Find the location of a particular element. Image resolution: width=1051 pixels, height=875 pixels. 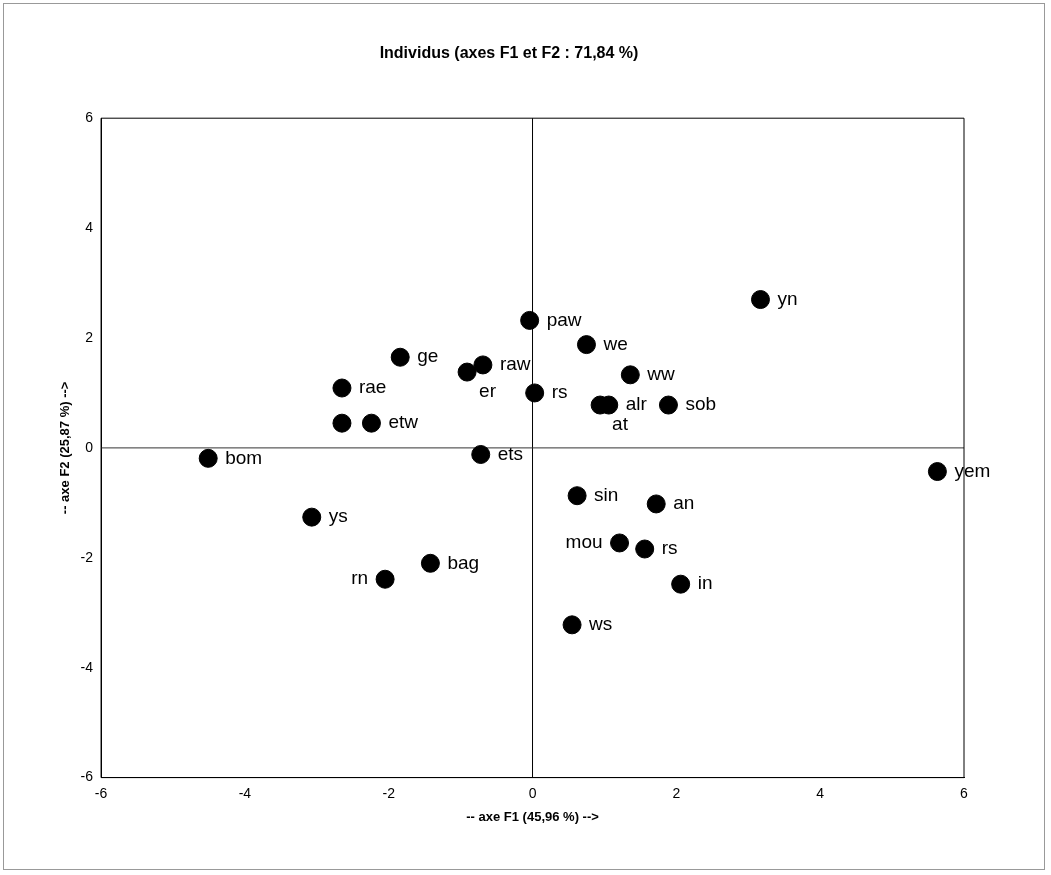

annotation: rae is located at coordinates (372, 387).